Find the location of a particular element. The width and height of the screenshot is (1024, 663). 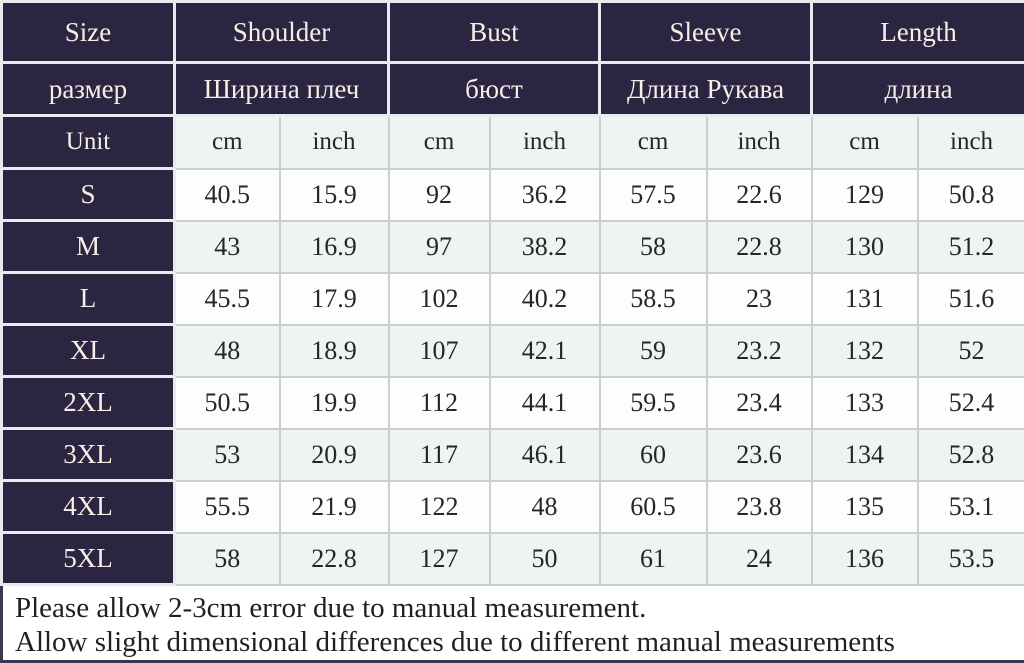

data-cell: 59 is located at coordinates (653, 351).